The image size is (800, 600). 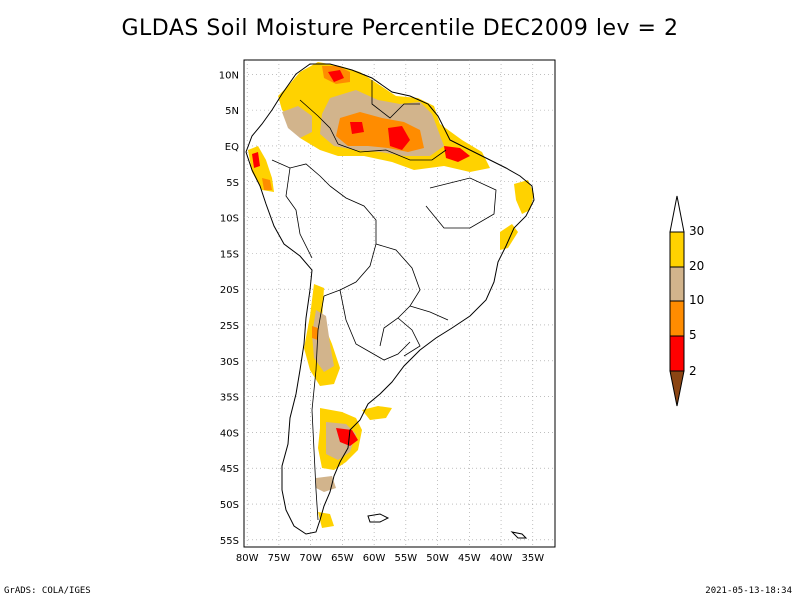 What do you see at coordinates (509, 237) in the screenshot?
I see `shade-east-yellow` at bounding box center [509, 237].